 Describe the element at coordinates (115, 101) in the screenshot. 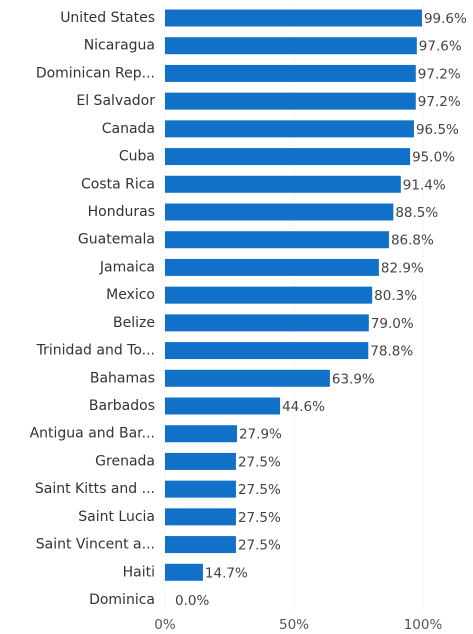

I see `category-label: El Salvador` at that location.